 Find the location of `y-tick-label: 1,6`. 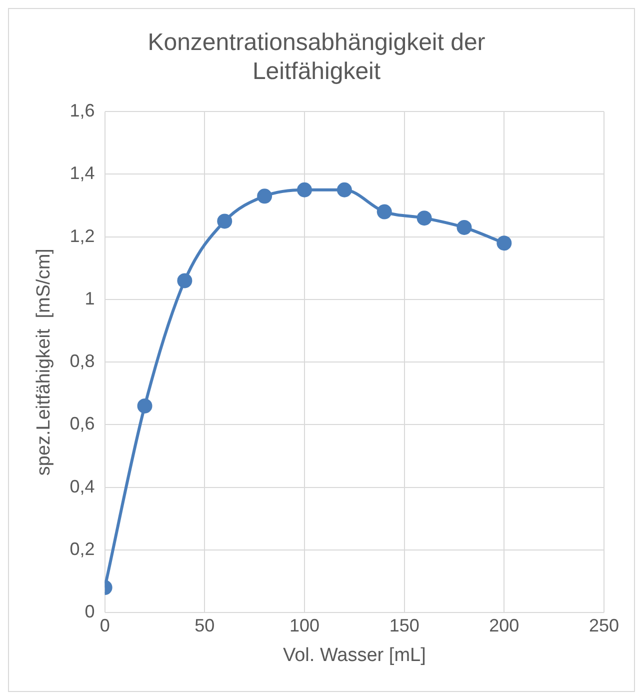

y-tick-label: 1,6 is located at coordinates (82, 110).